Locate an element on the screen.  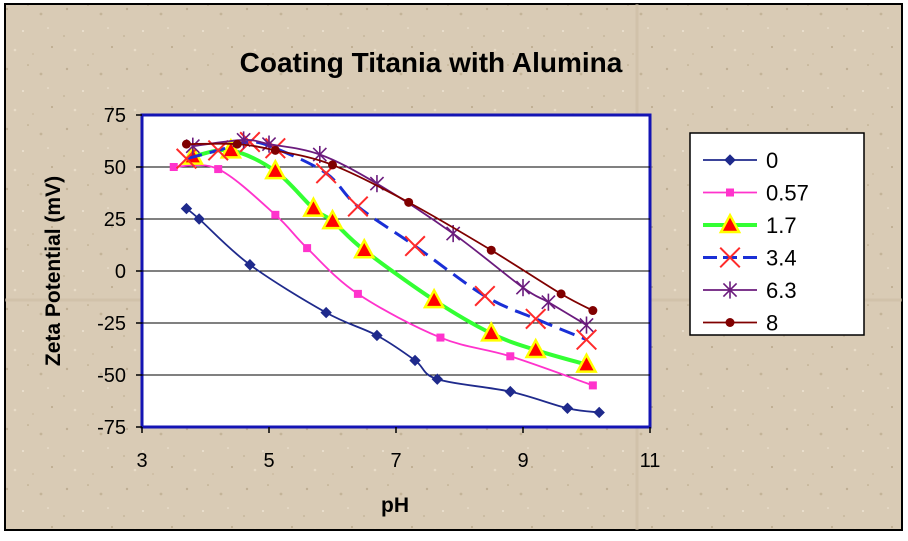
legend-entry: 8 is located at coordinates (740, 323).